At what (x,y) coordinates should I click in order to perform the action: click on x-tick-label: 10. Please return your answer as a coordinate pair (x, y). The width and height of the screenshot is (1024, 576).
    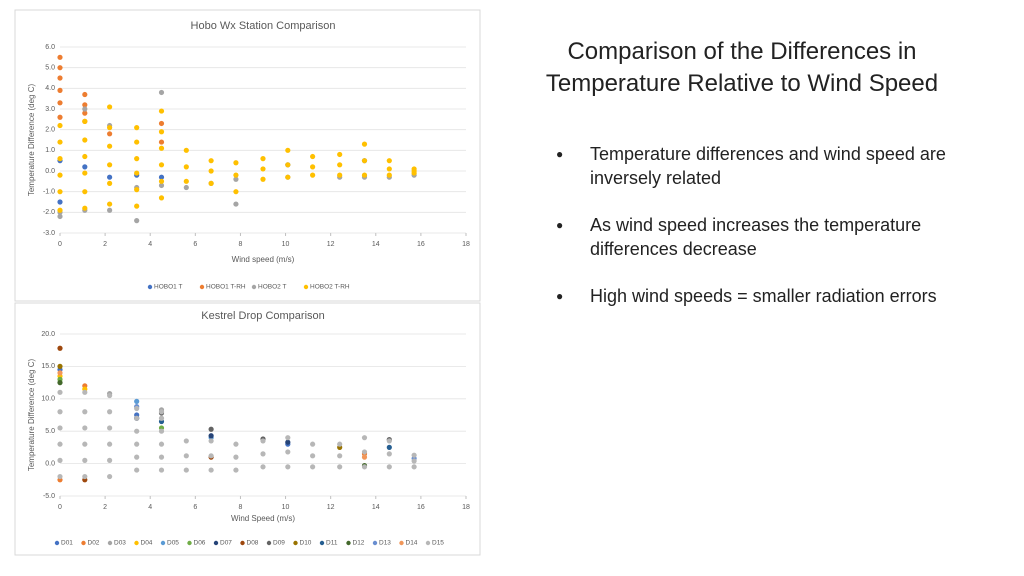
    Looking at the image, I should click on (286, 507).